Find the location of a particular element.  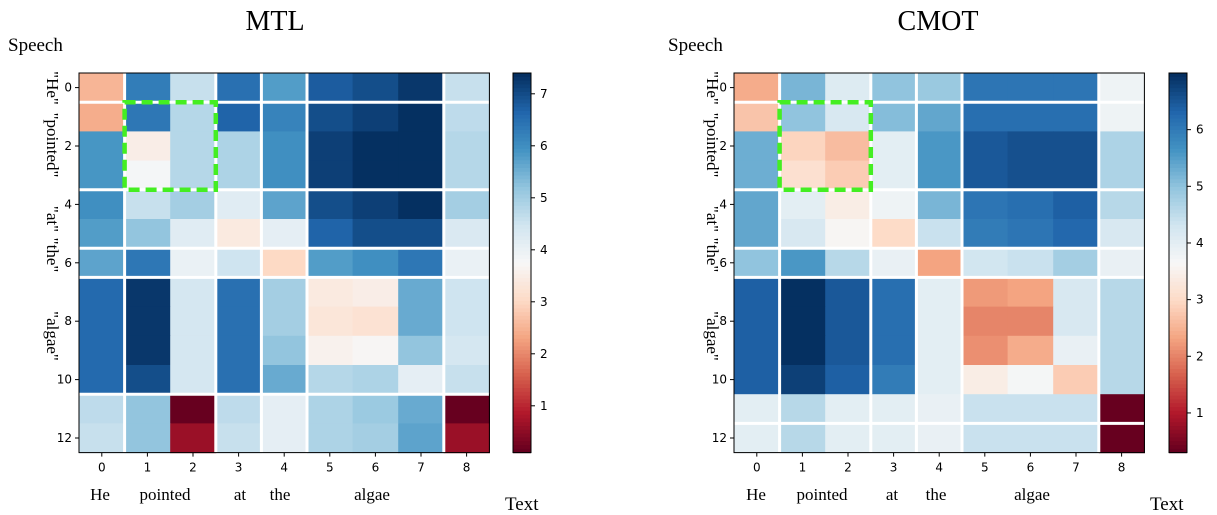

colorbar-tick-label: 1 is located at coordinates (1200, 413).